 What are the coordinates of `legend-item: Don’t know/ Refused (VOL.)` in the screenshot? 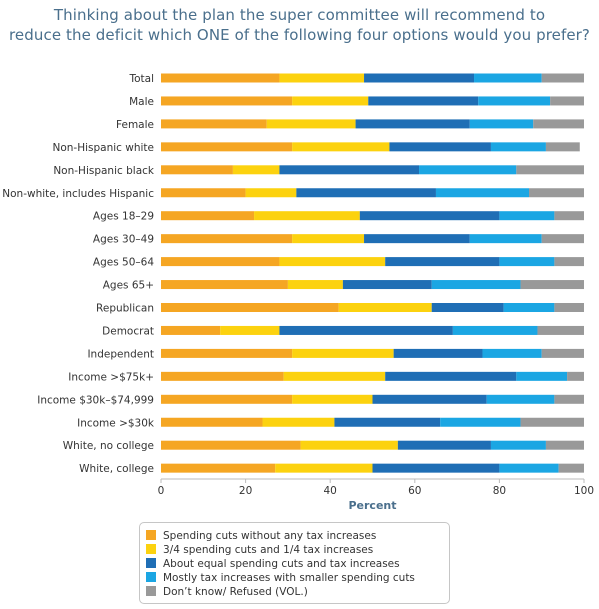 It's located at (227, 592).